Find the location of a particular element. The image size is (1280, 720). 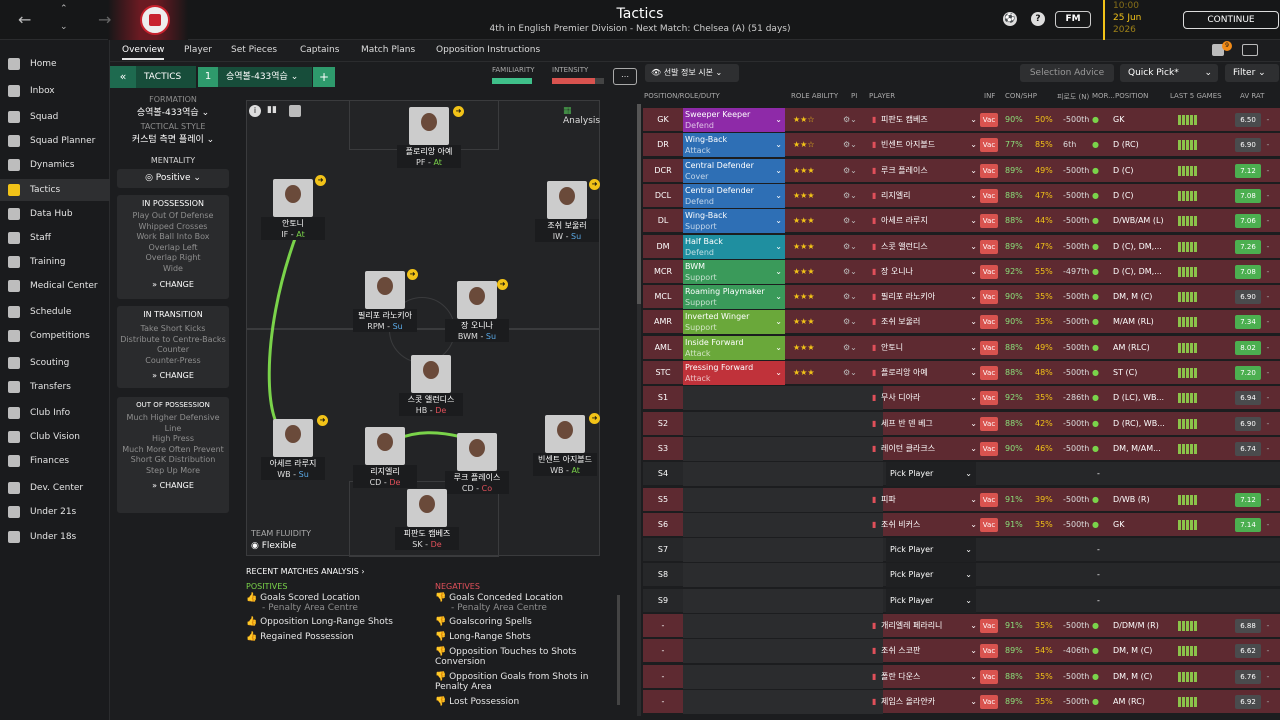

header-av-rat: AV RAT is located at coordinates (1252, 96).